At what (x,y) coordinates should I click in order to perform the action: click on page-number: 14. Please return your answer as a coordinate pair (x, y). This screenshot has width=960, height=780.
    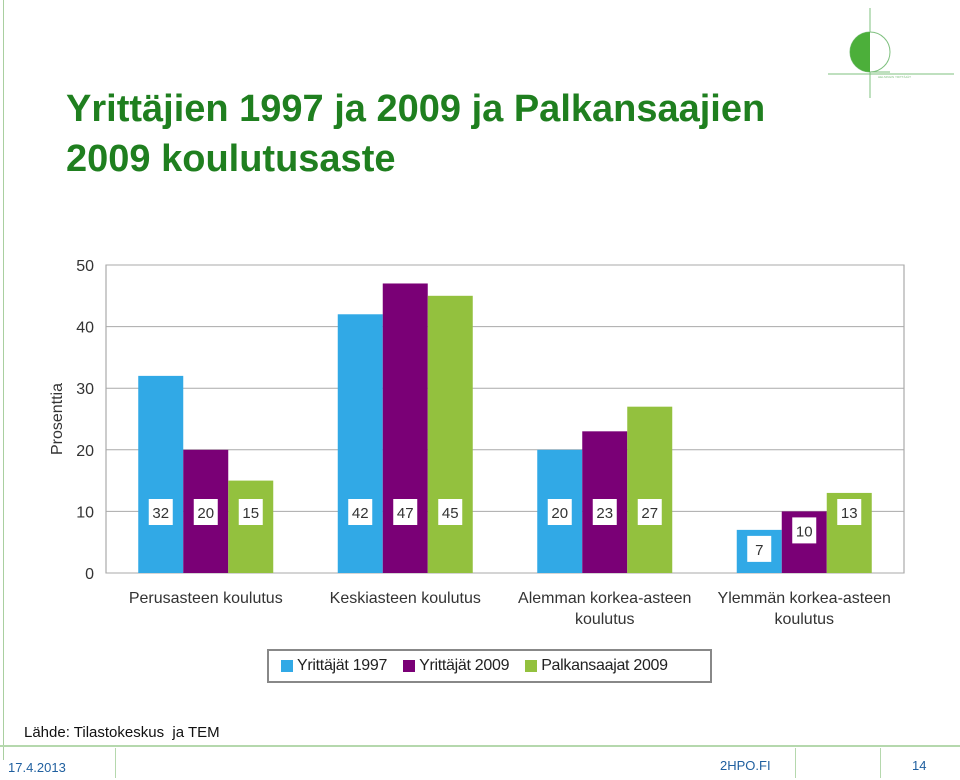
    Looking at the image, I should click on (919, 765).